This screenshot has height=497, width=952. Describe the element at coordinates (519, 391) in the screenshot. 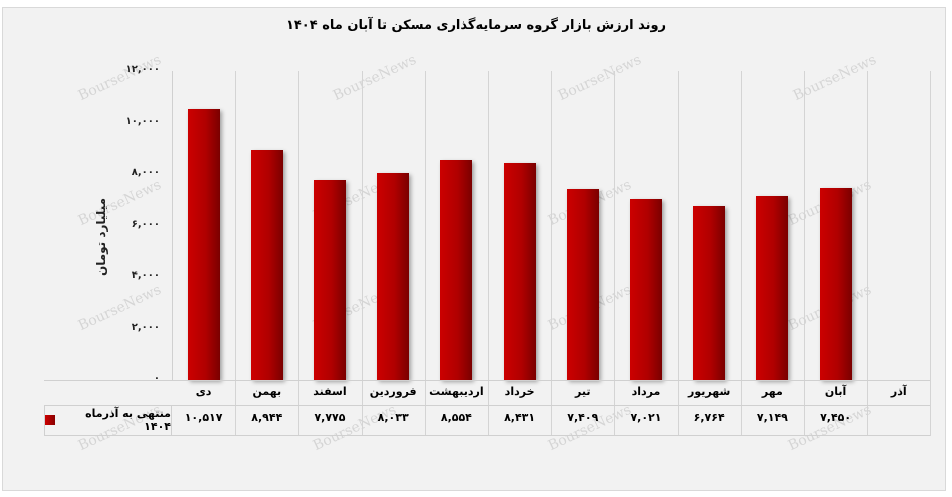

I see `category-label: خرداد` at that location.